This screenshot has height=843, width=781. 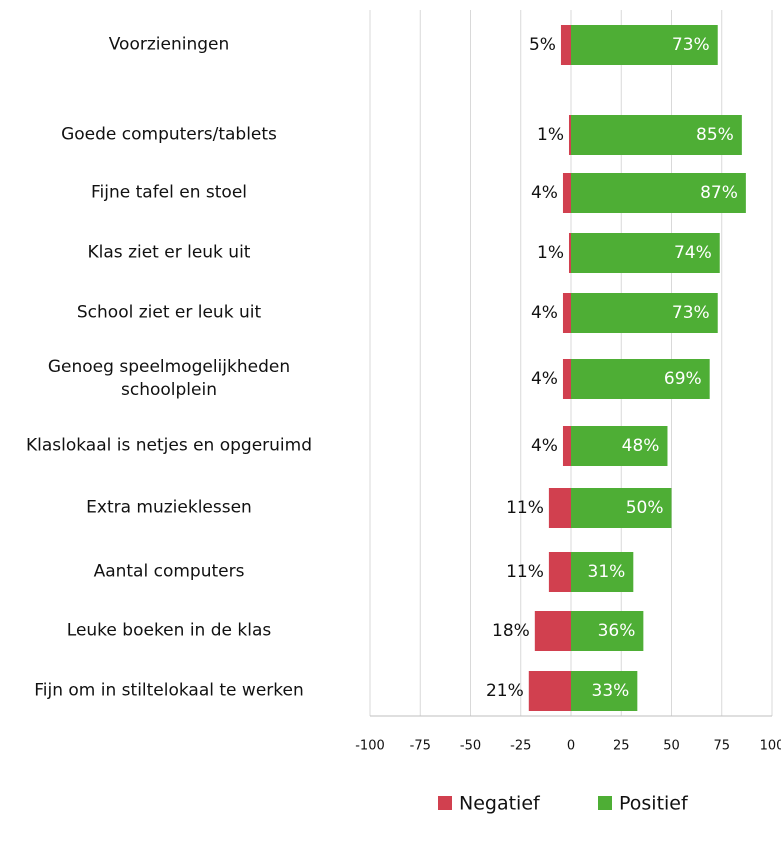 What do you see at coordinates (719, 193) in the screenshot?
I see `value-label: 87%` at bounding box center [719, 193].